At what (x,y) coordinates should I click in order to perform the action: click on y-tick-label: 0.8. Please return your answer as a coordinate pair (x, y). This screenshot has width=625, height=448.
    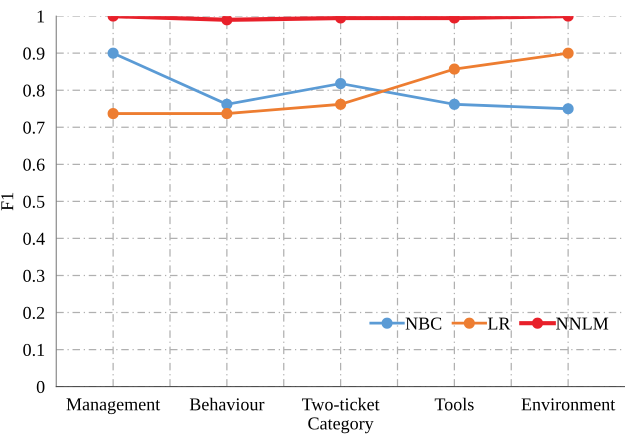
    Looking at the image, I should click on (33, 90).